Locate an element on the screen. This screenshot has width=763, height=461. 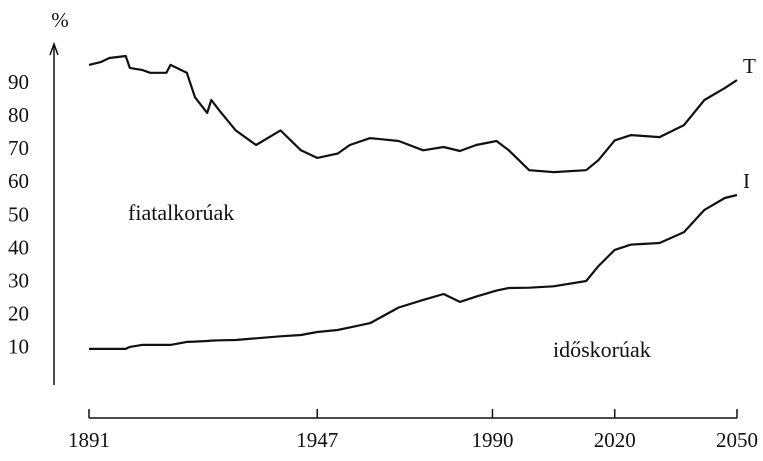
x-tick-label: 1891 is located at coordinates (89, 440).